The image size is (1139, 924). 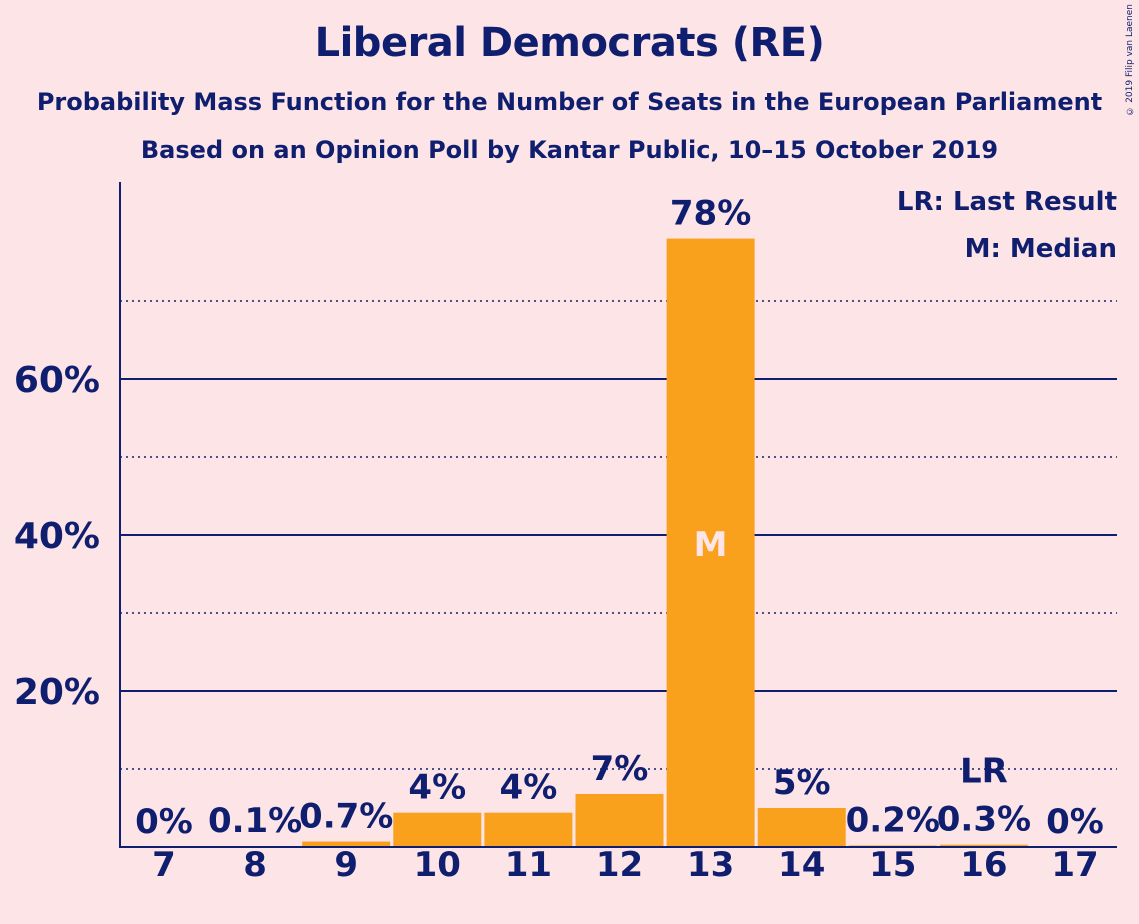 What do you see at coordinates (983, 865) in the screenshot?
I see `x-tick-label-16: 16` at bounding box center [983, 865].